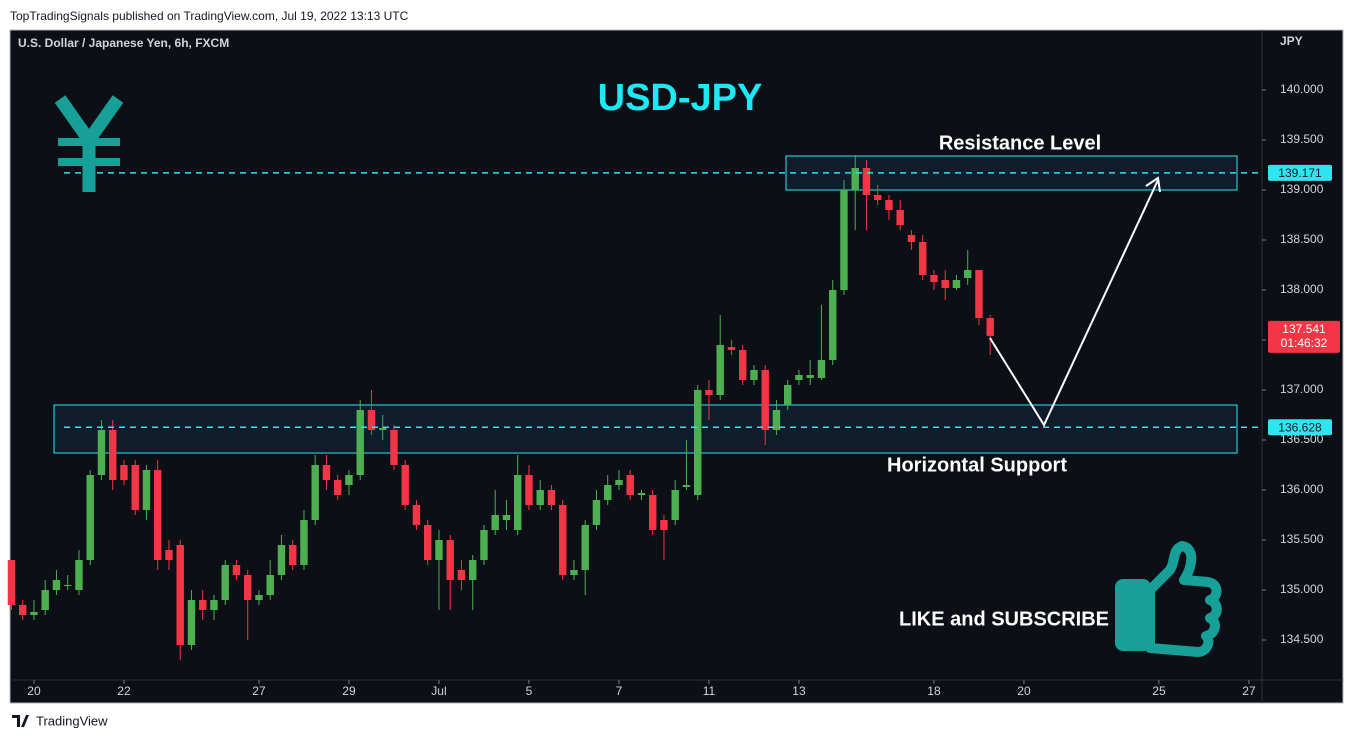 The image size is (1354, 740). Describe the element at coordinates (1168, 599) in the screenshot. I see `thumbs-up-icon` at that location.